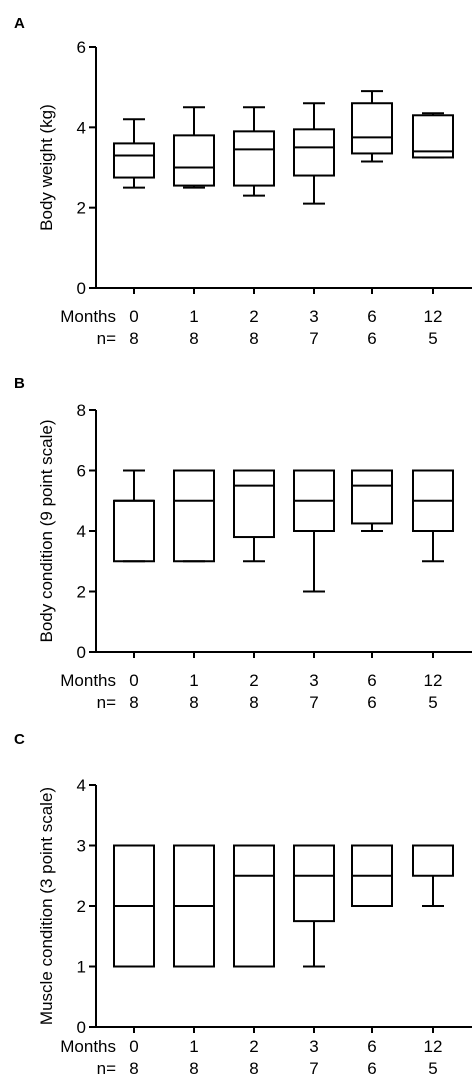  Describe the element at coordinates (19, 383) in the screenshot. I see `panel-letter: B` at that location.